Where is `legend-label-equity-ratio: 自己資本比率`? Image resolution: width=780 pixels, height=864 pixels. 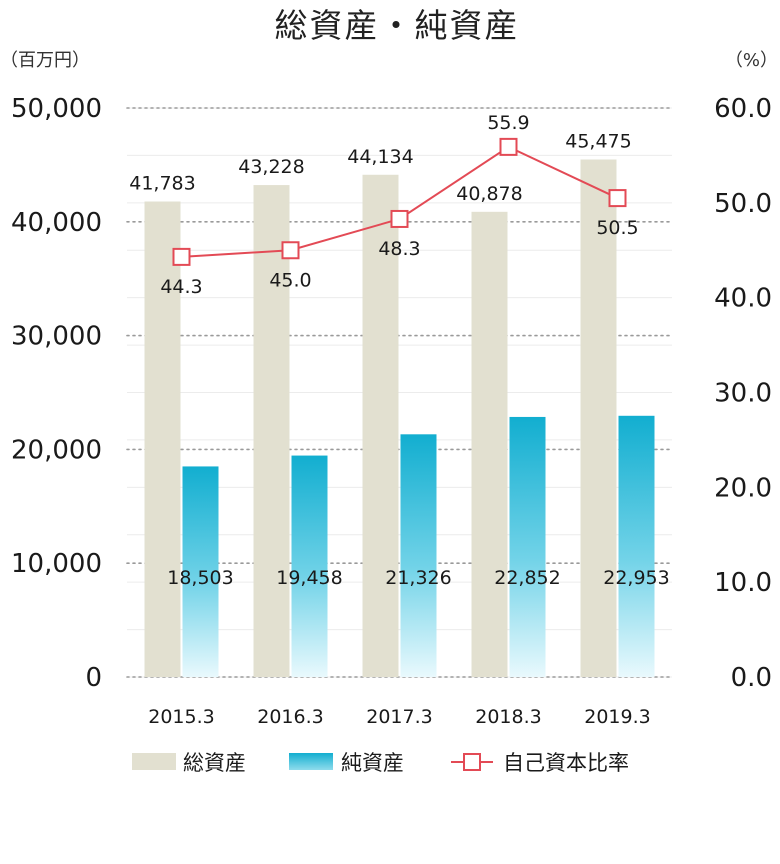 legend-label-equity-ratio: 自己資本比率 is located at coordinates (566, 763).